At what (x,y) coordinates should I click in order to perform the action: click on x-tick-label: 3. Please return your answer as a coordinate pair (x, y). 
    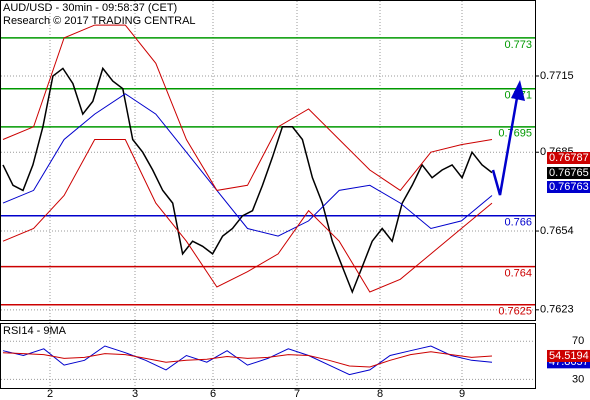
    Looking at the image, I should click on (135, 394).